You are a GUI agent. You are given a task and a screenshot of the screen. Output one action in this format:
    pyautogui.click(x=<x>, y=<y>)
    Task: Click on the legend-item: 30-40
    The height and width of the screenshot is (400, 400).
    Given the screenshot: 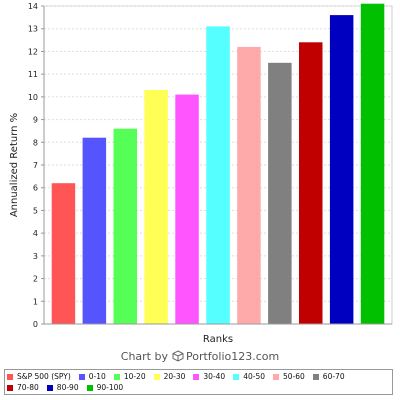 What is the action you would take?
    pyautogui.click(x=209, y=376)
    